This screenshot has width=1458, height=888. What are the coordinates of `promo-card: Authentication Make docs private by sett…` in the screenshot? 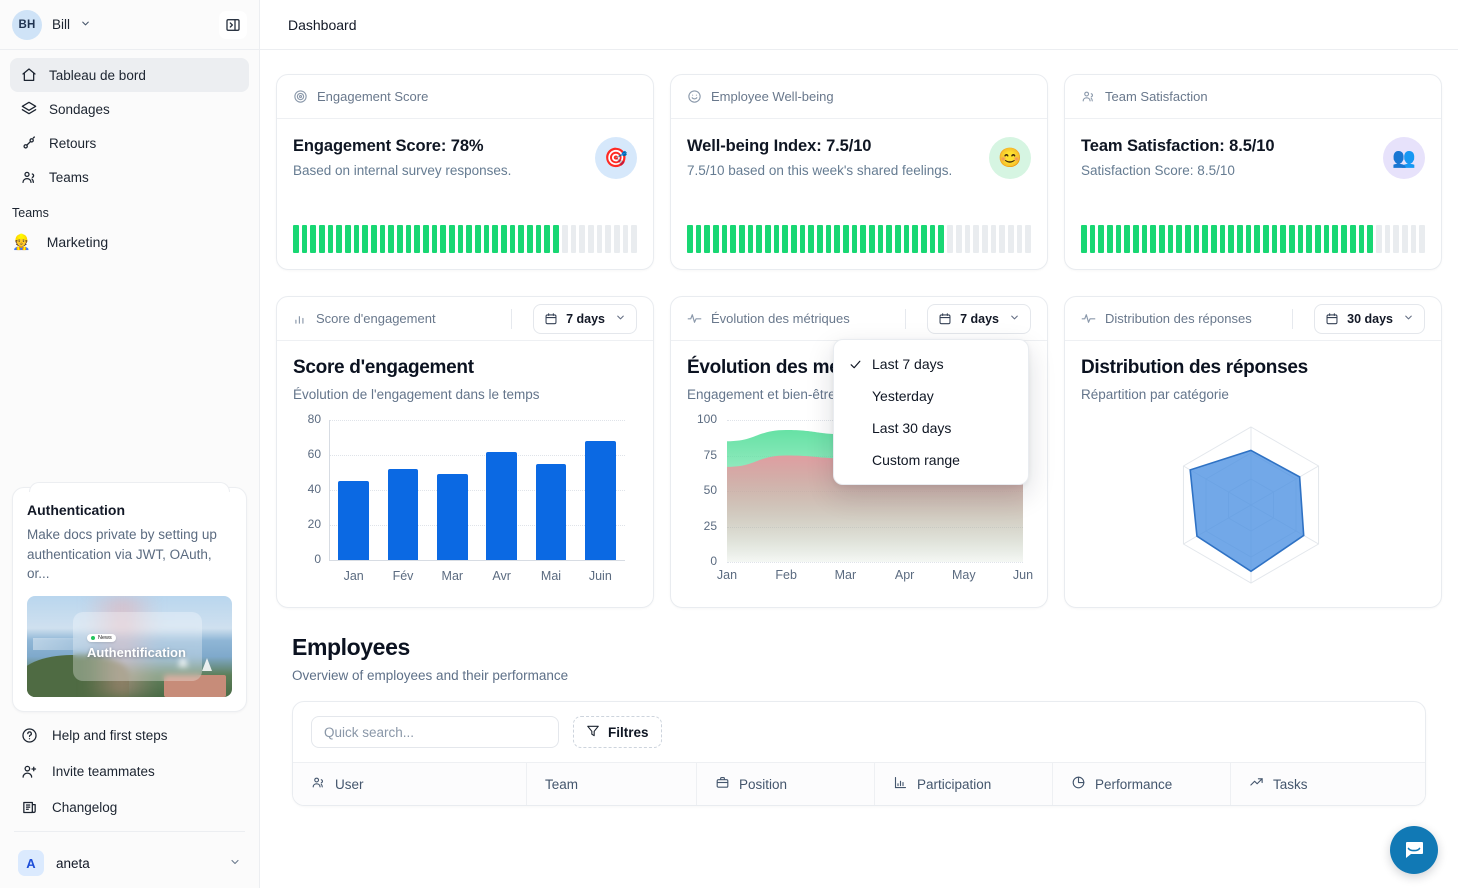 It's located at (129, 597).